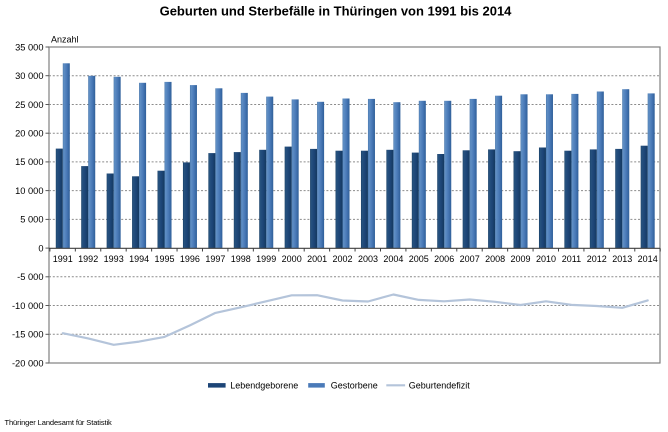  What do you see at coordinates (164, 259) in the screenshot?
I see `svg-text: 1995` at bounding box center [164, 259].